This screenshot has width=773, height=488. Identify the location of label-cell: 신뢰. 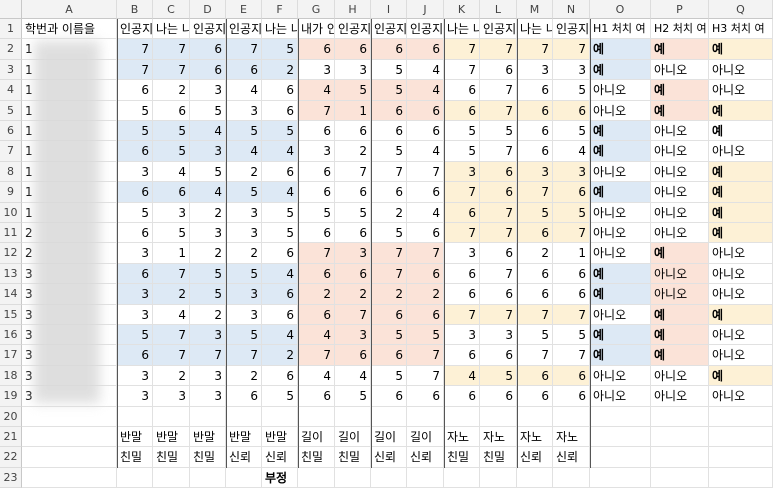
(425, 457).